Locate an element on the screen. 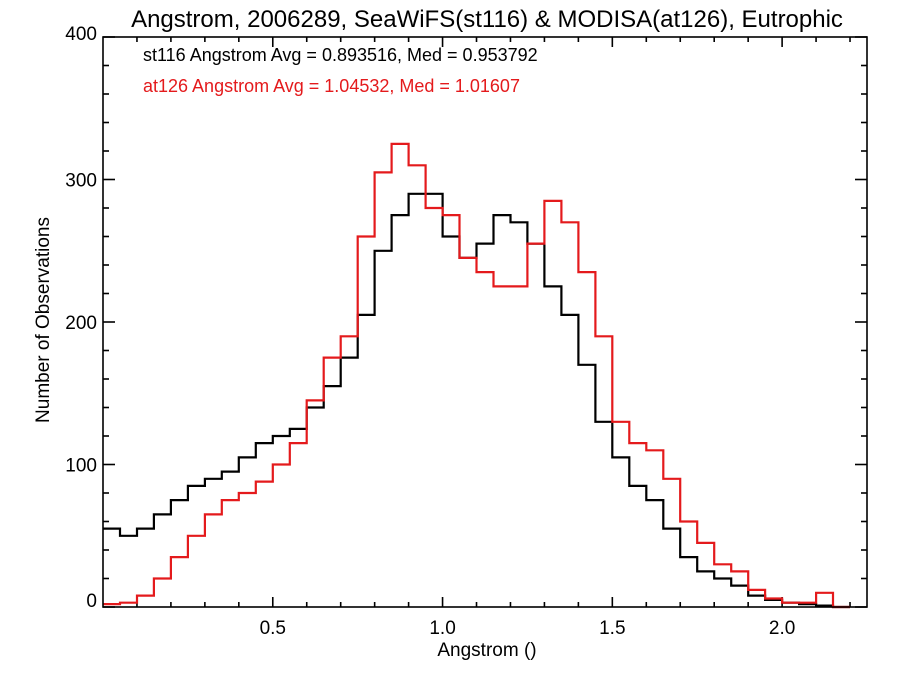 This screenshot has width=900, height=675. x-tick-label: 2.0 is located at coordinates (782, 628).